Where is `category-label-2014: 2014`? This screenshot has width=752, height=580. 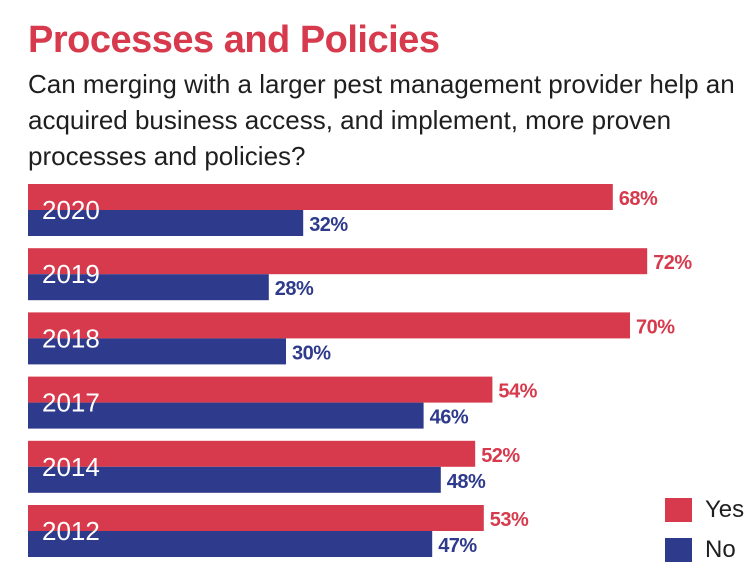 category-label-2014: 2014 is located at coordinates (71, 467).